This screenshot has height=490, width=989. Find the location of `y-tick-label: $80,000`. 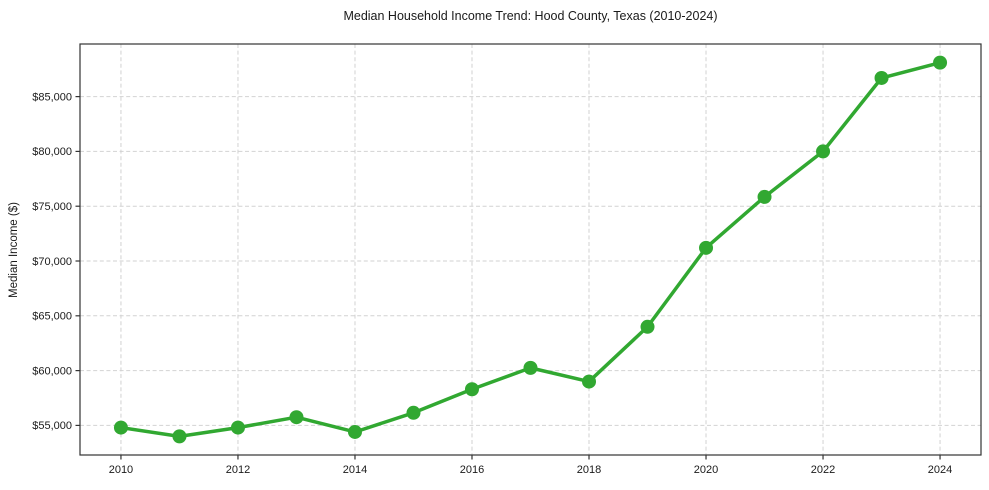

y-tick-label: $80,000 is located at coordinates (52, 152).